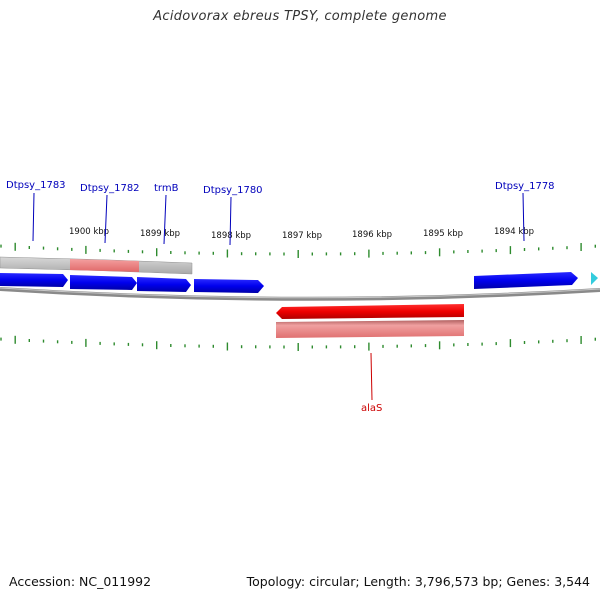 The height and width of the screenshot is (600, 600). I want to click on scale-label-1894: 1894 kbp, so click(514, 232).